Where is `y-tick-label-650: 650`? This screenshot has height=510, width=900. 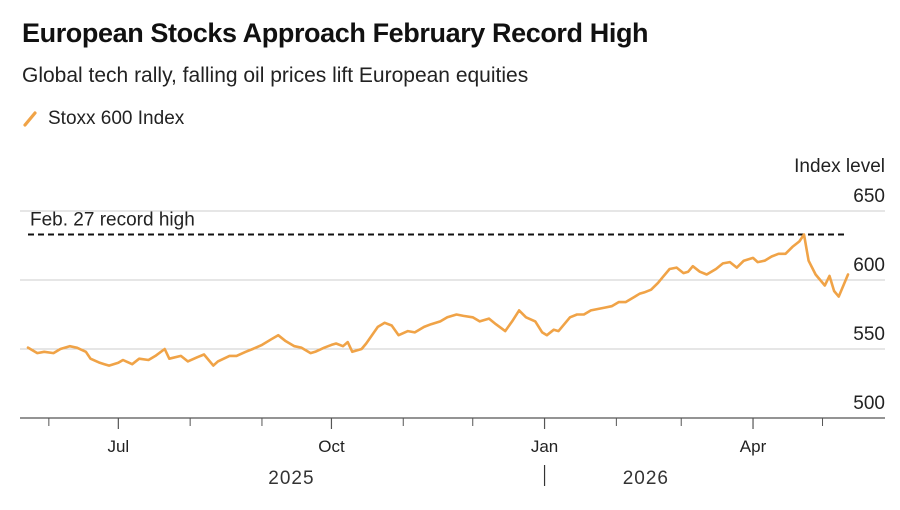 y-tick-label-650: 650 is located at coordinates (869, 196).